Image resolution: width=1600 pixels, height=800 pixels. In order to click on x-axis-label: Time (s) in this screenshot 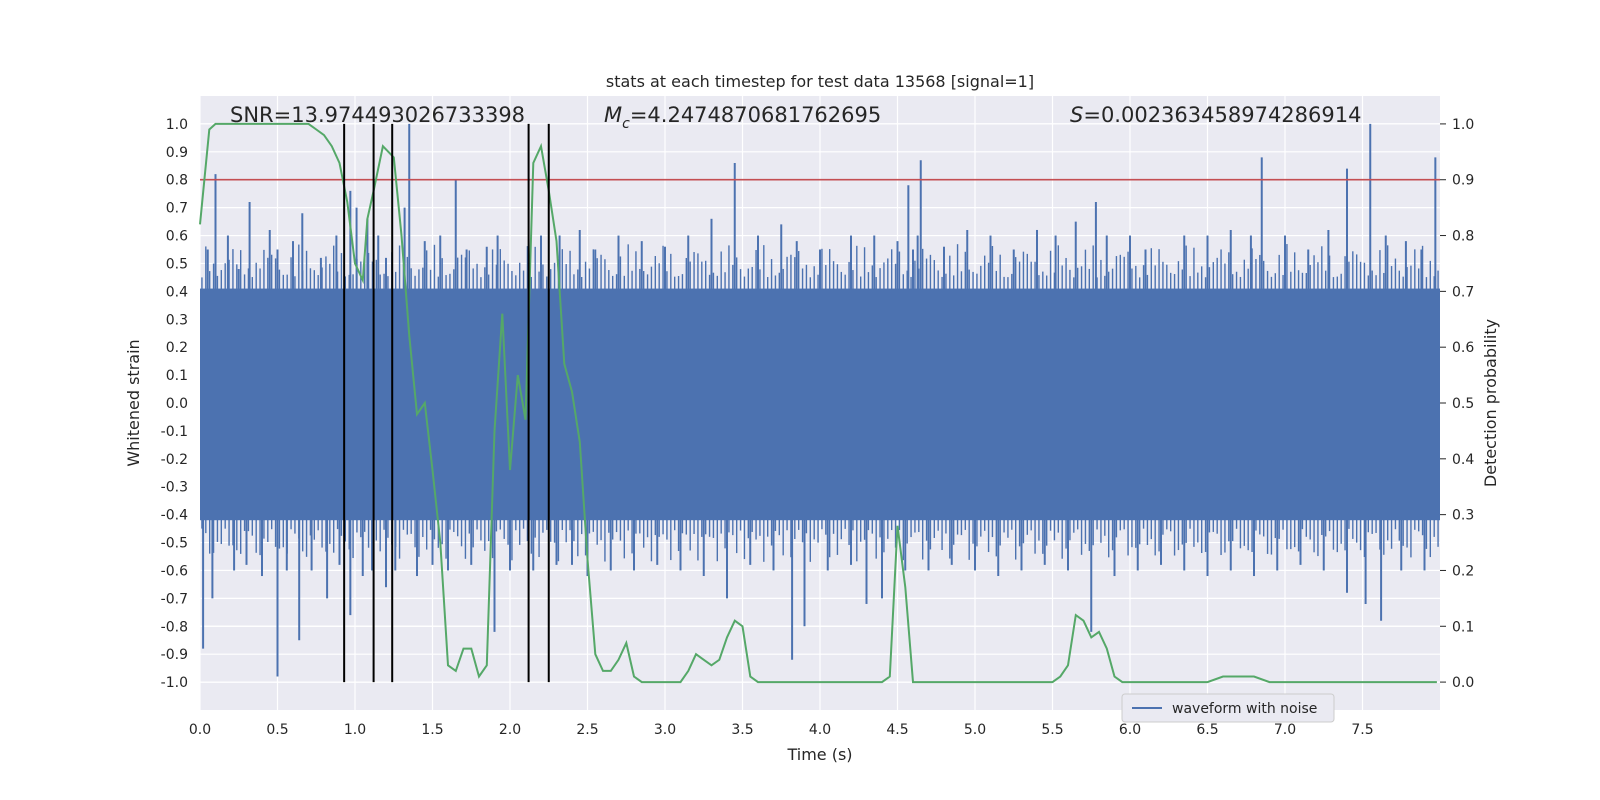, I will do `click(819, 754)`.